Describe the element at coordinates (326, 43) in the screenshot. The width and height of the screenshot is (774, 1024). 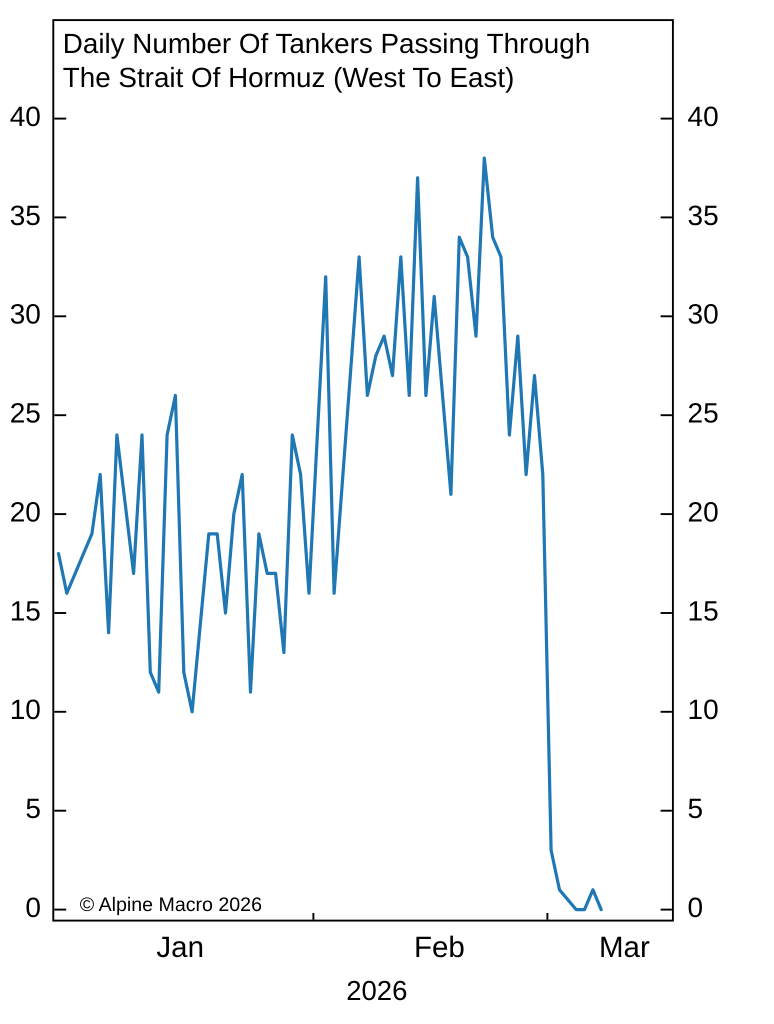
I see `svg-text:Daily Number Of Tankers Passin: Daily Number Of Tankers Passing Through` at that location.